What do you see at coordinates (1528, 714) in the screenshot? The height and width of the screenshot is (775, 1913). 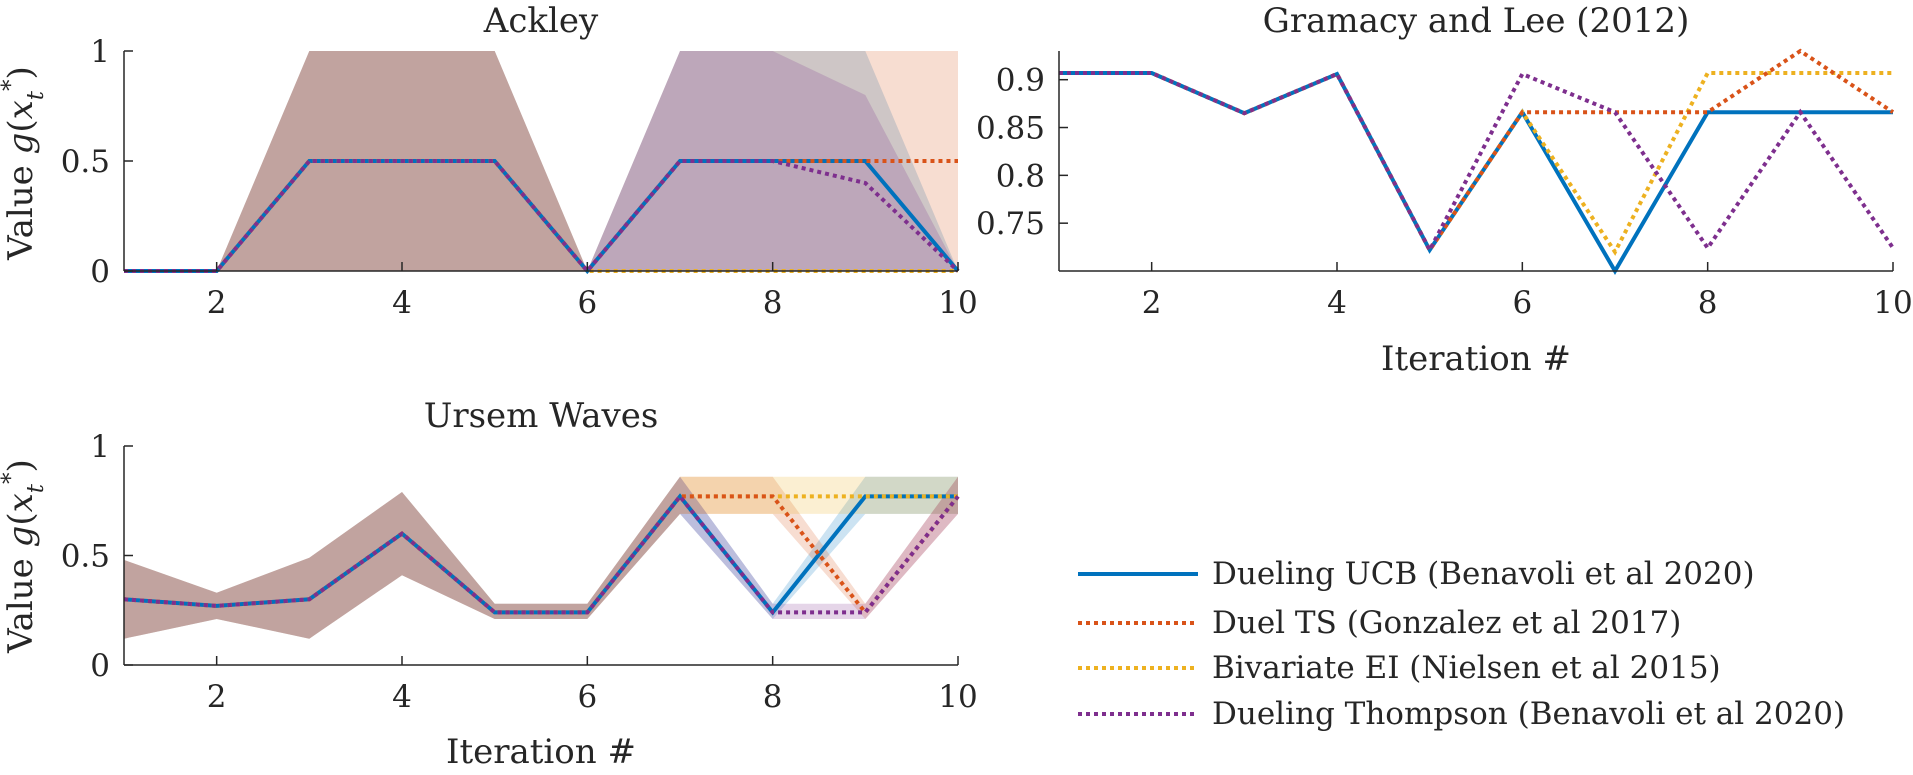 I see `legend-label: Dueling Thompson (Benavoli et al 2020)` at bounding box center [1528, 714].